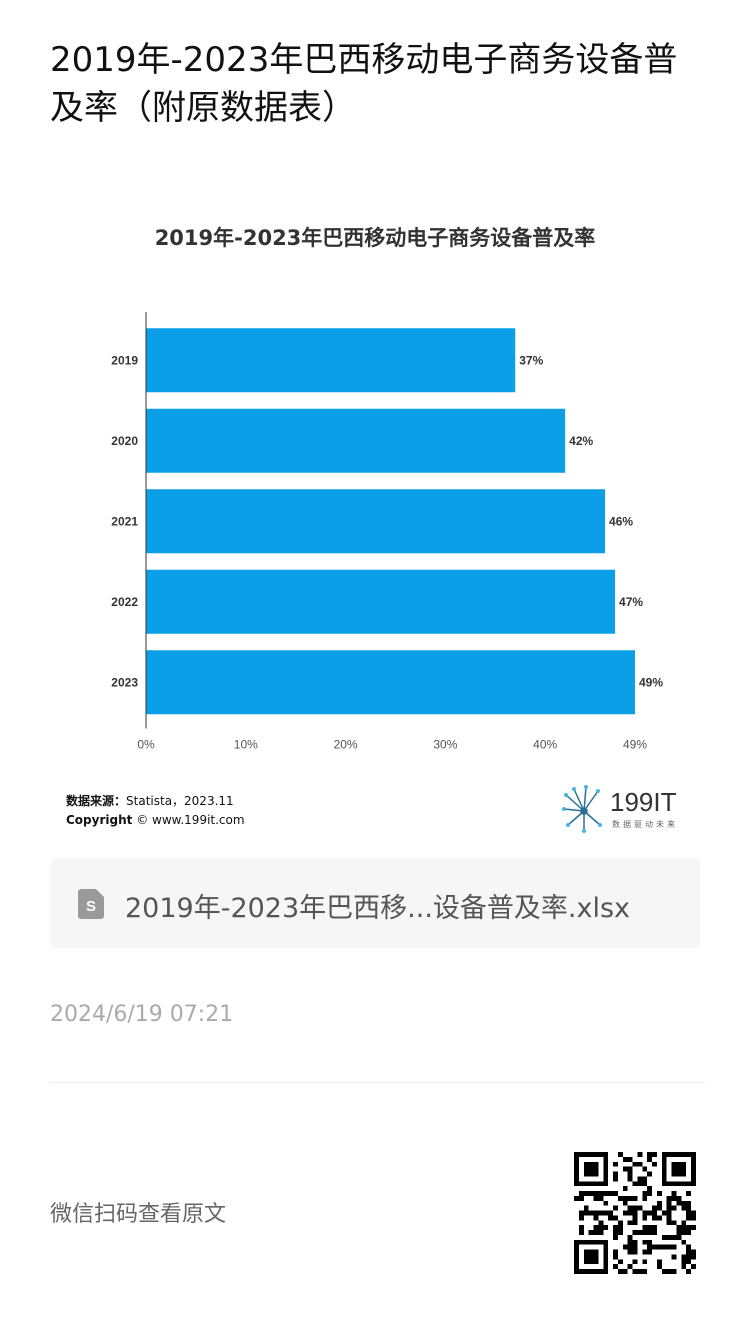 Image resolution: width=750 pixels, height=1340 pixels. I want to click on x-tick-label: 0%, so click(146, 745).